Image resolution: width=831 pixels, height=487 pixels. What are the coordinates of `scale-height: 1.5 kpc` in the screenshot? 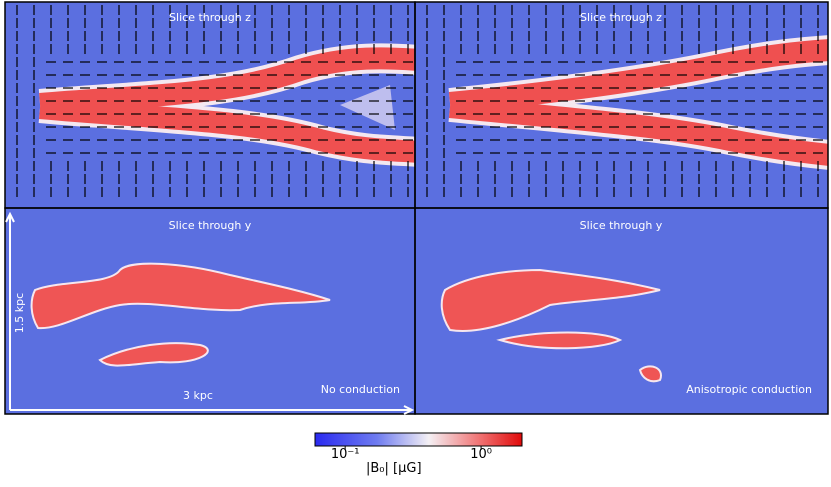 It's located at (19, 313).